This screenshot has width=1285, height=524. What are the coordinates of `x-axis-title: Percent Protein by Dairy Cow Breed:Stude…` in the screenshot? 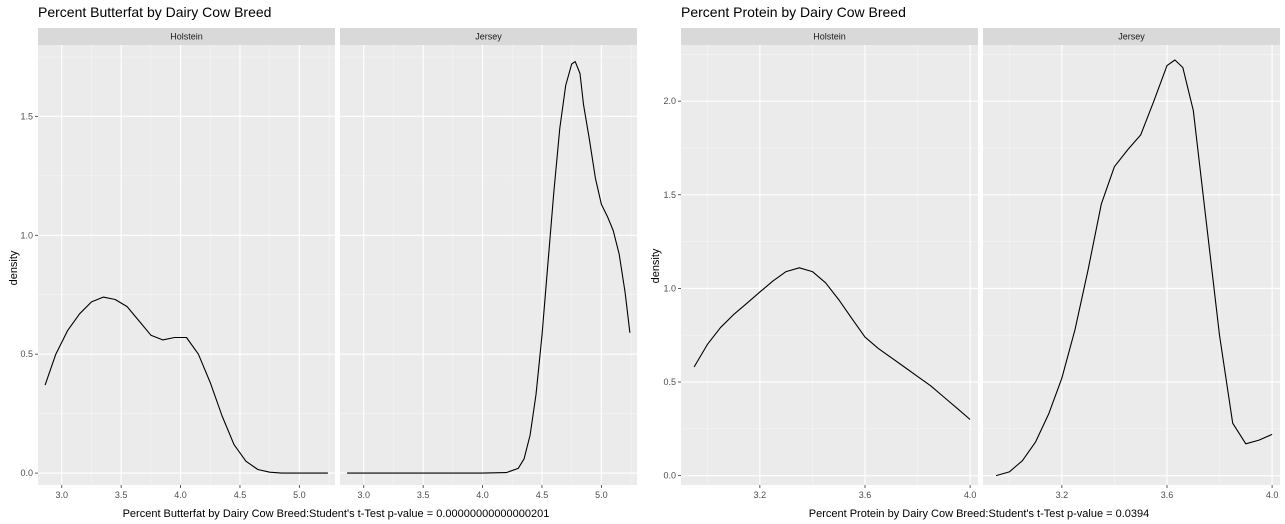 It's located at (979, 514).